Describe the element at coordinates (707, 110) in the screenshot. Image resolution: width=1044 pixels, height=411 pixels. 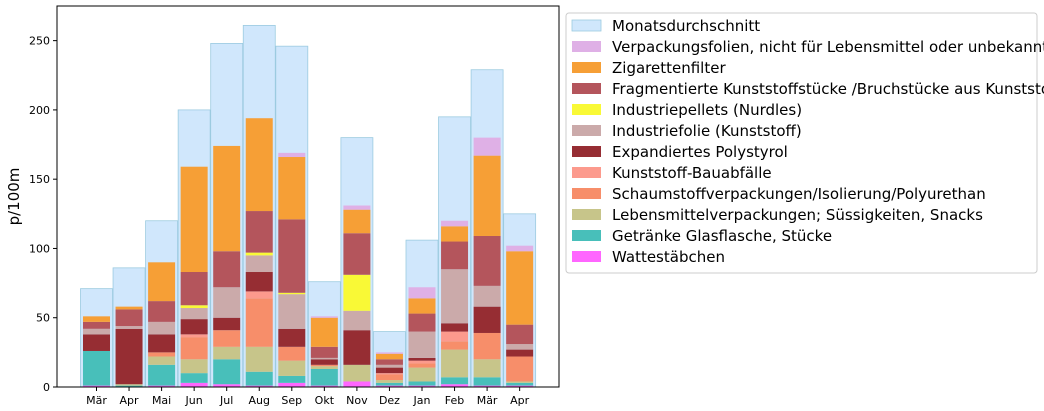
I see `legend-label: Industriepellets (Nurdles)` at that location.